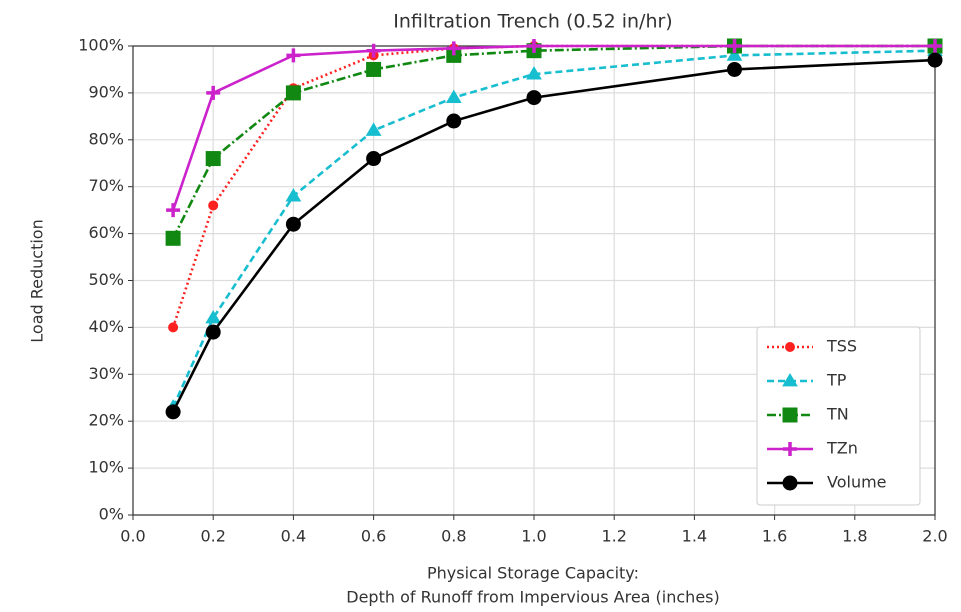  What do you see at coordinates (106, 138) in the screenshot?
I see `y-tick-label: 80%` at bounding box center [106, 138].